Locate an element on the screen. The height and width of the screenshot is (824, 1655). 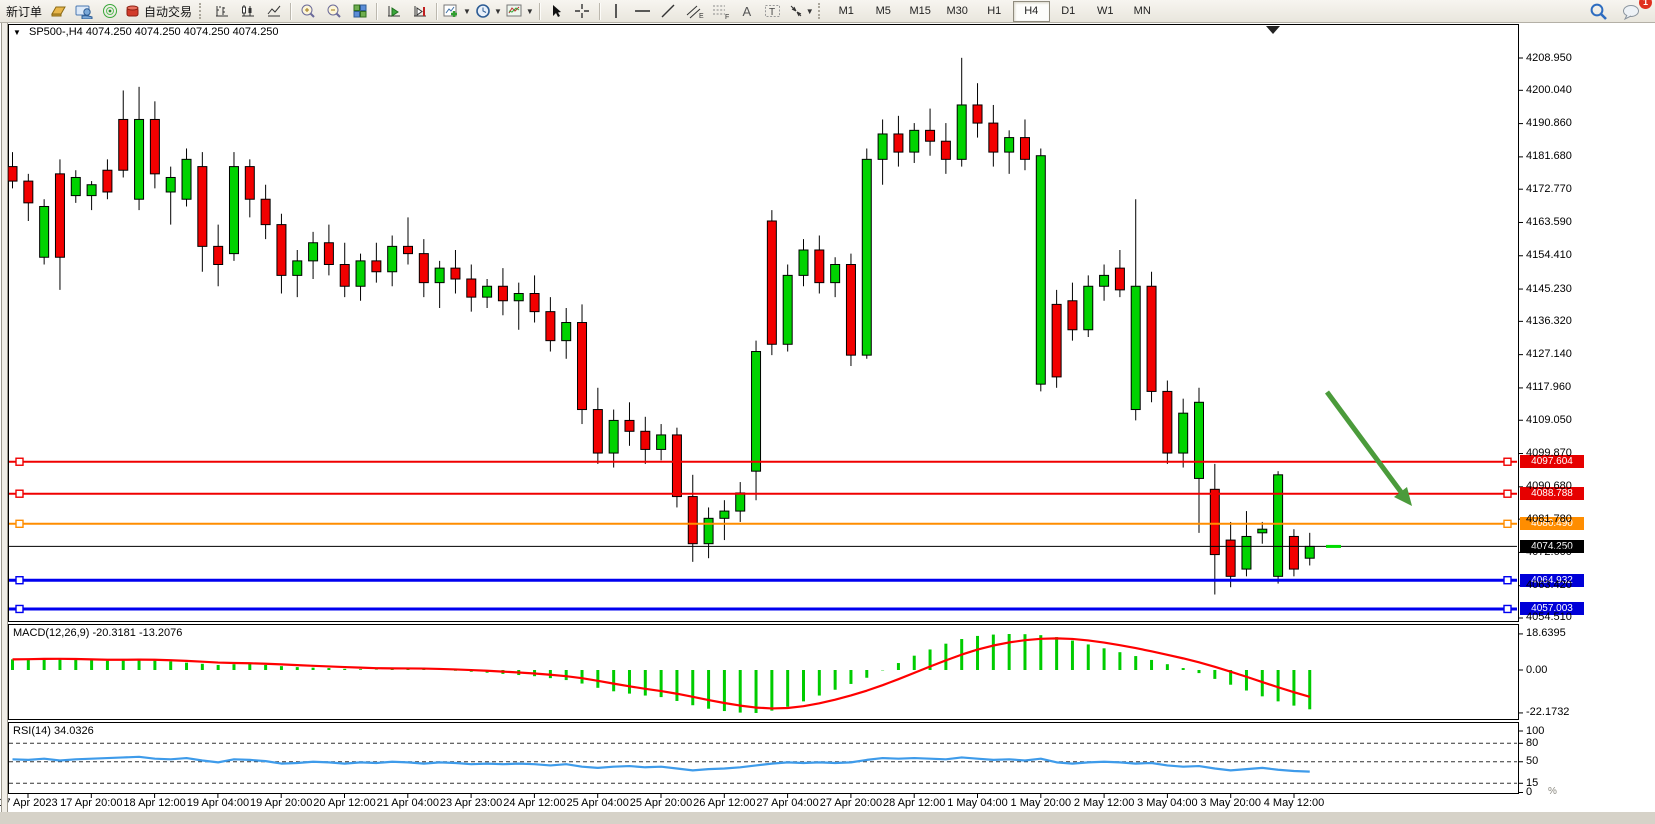
timeframe-M15: M15 is located at coordinates (920, 11).